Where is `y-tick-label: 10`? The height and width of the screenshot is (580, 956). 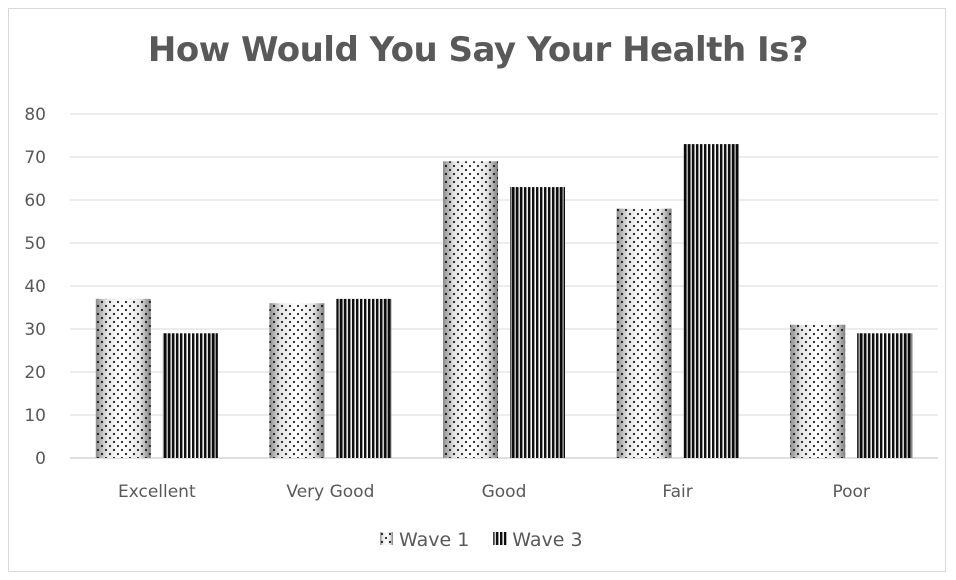
y-tick-label: 10 is located at coordinates (35, 416).